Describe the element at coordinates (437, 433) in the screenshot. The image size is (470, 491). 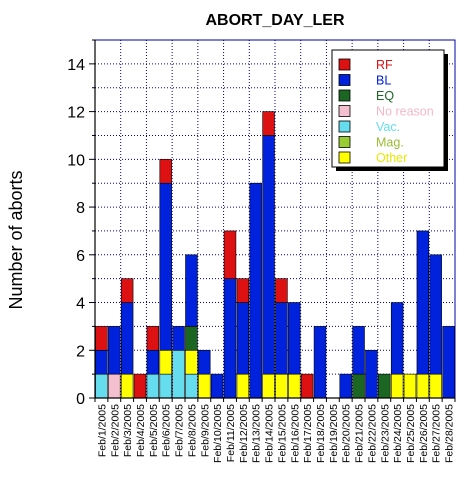
I see `x-tick-label: Feb/27/2005` at that location.